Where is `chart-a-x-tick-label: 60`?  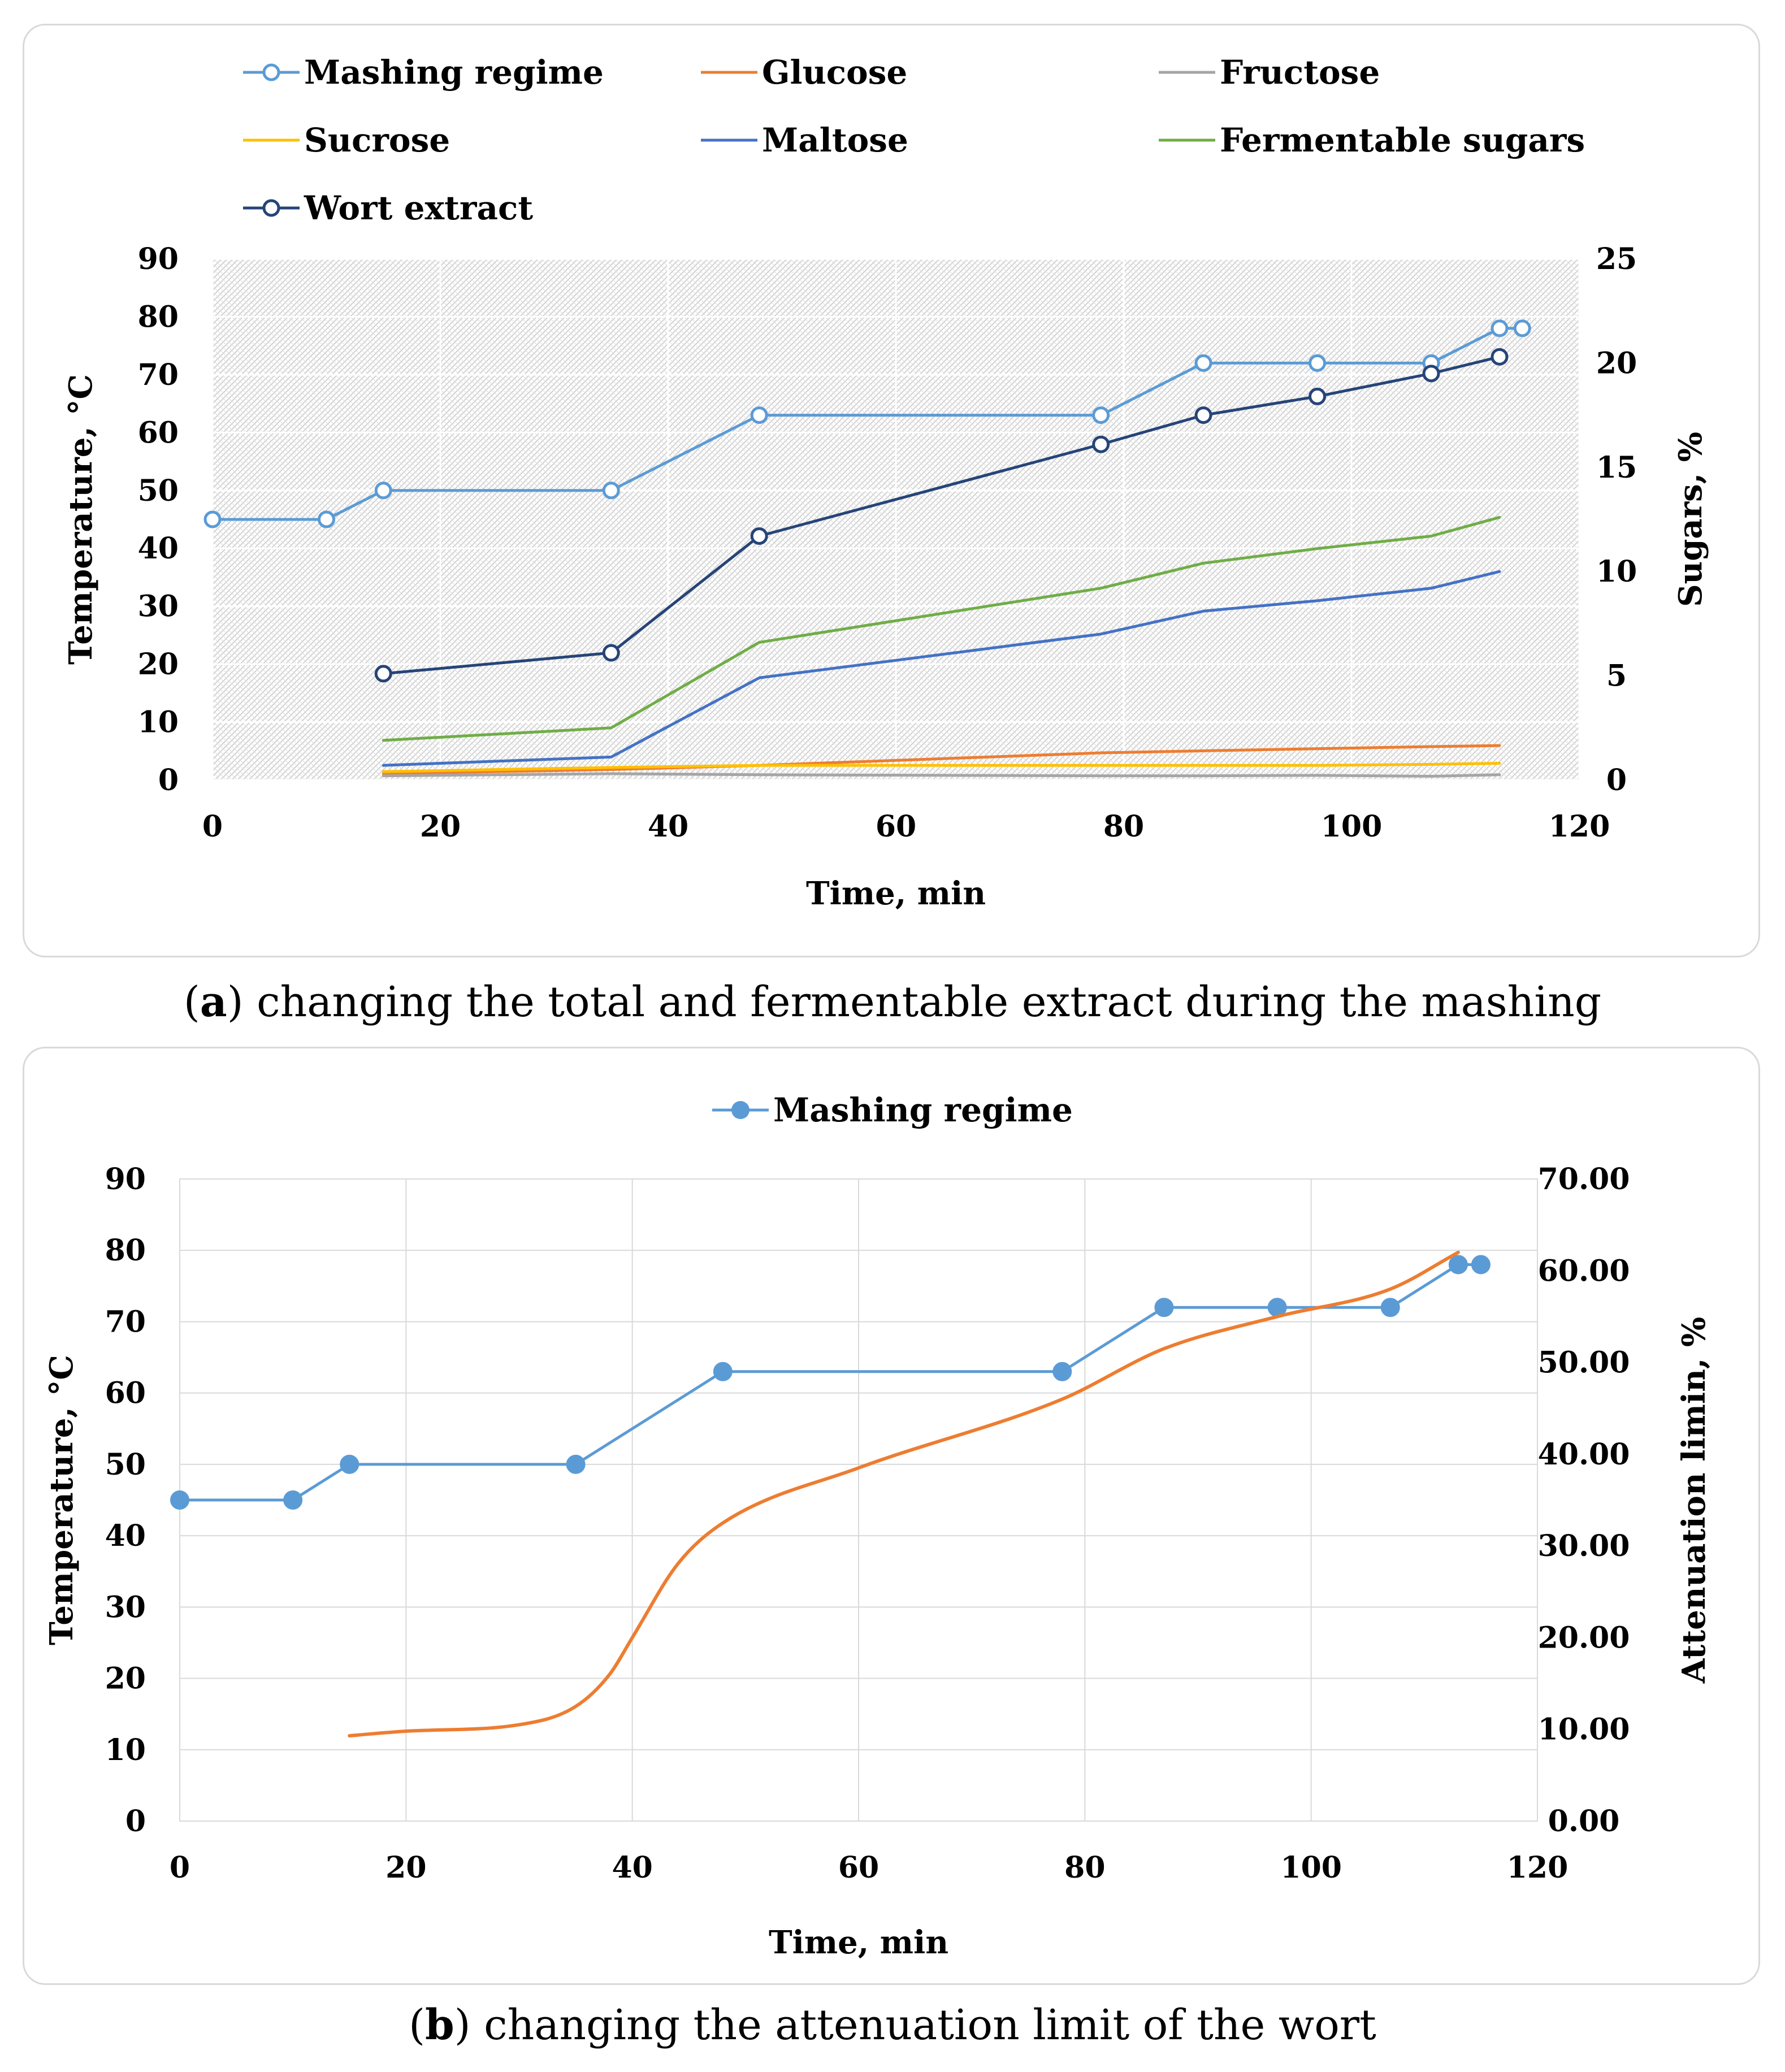 chart-a-x-tick-label: 60 is located at coordinates (896, 826).